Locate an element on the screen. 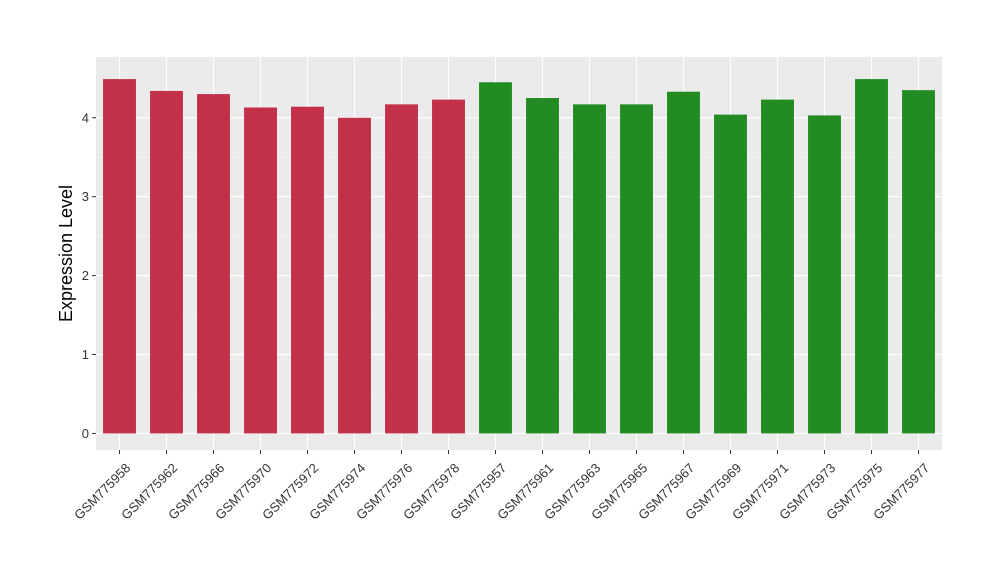 This screenshot has width=1000, height=580. y-tick-label: 4 is located at coordinates (85, 117).